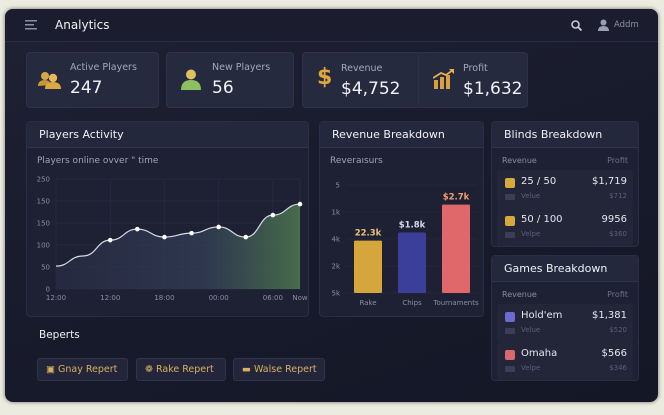 The width and height of the screenshot is (664, 415). Describe the element at coordinates (618, 368) in the screenshot. I see `row-sub-profit: $346` at that location.